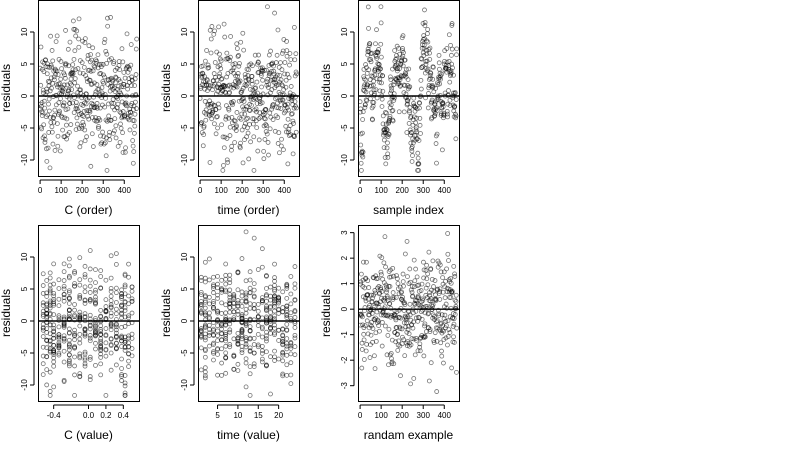 The width and height of the screenshot is (800, 450). What do you see at coordinates (184, 353) in the screenshot?
I see `y-tick-label: -5` at bounding box center [184, 353].